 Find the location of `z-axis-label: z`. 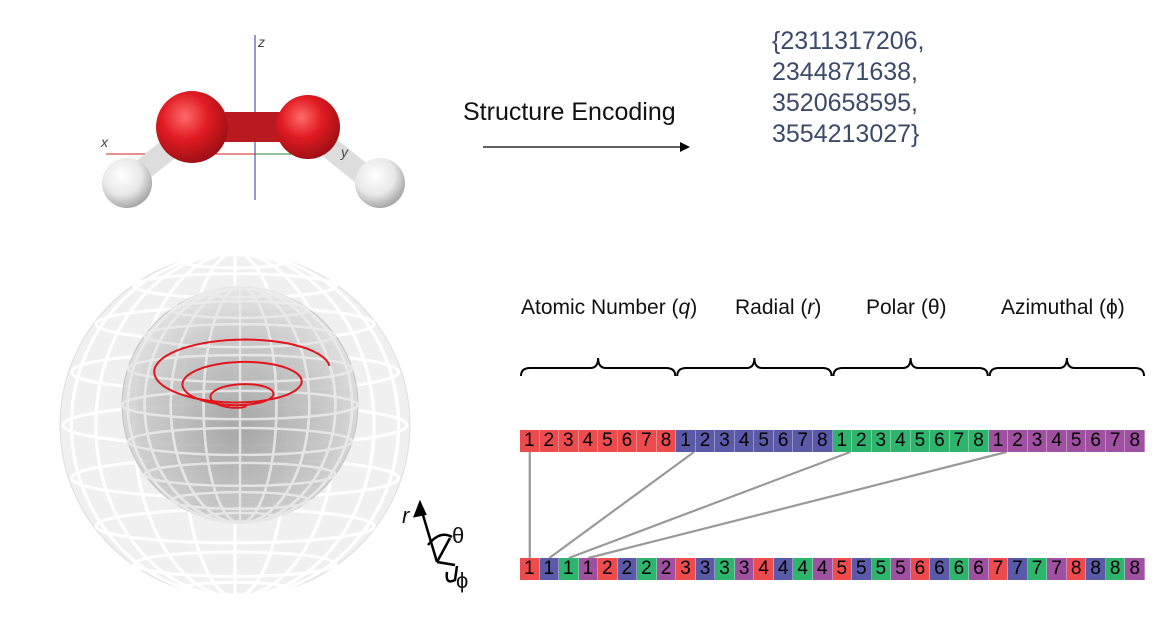

z-axis-label: z is located at coordinates (261, 42).